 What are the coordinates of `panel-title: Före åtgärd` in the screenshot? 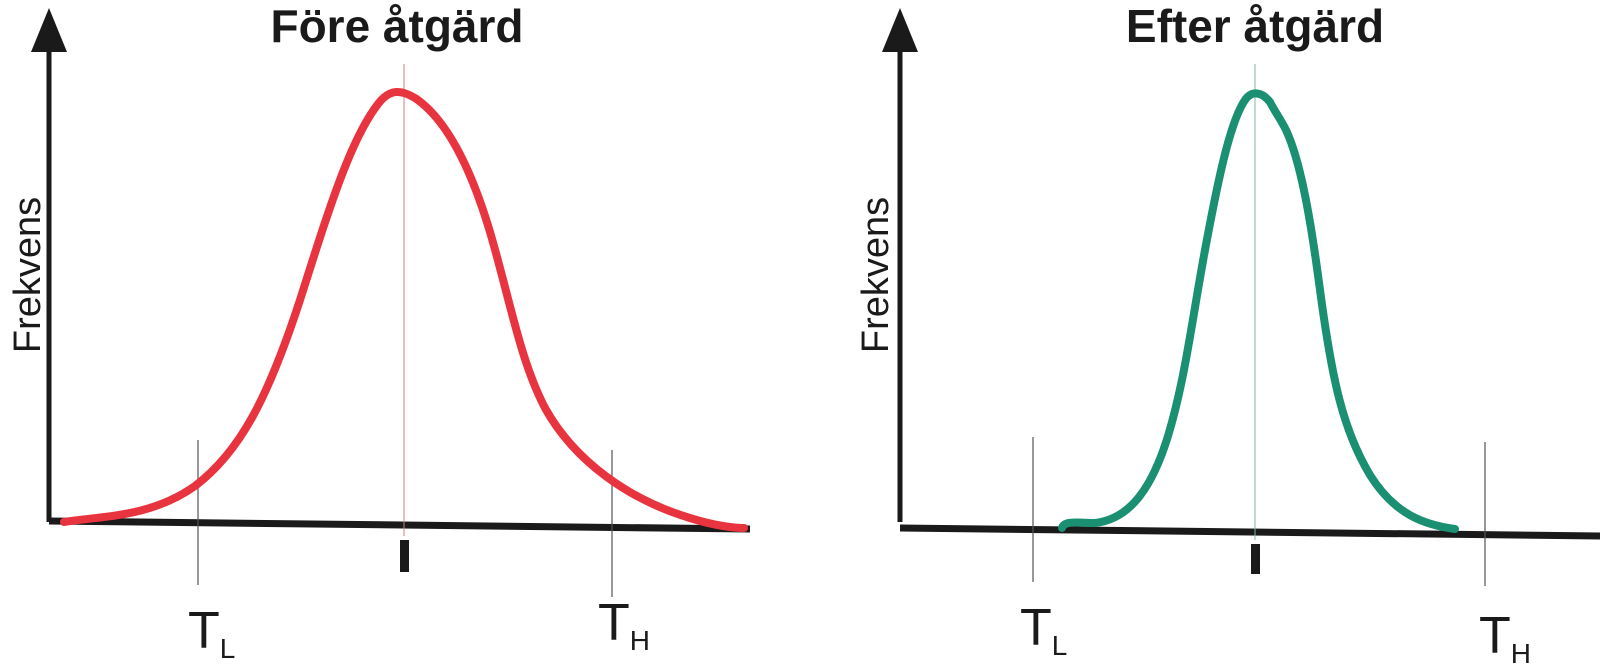 It's located at (396, 26).